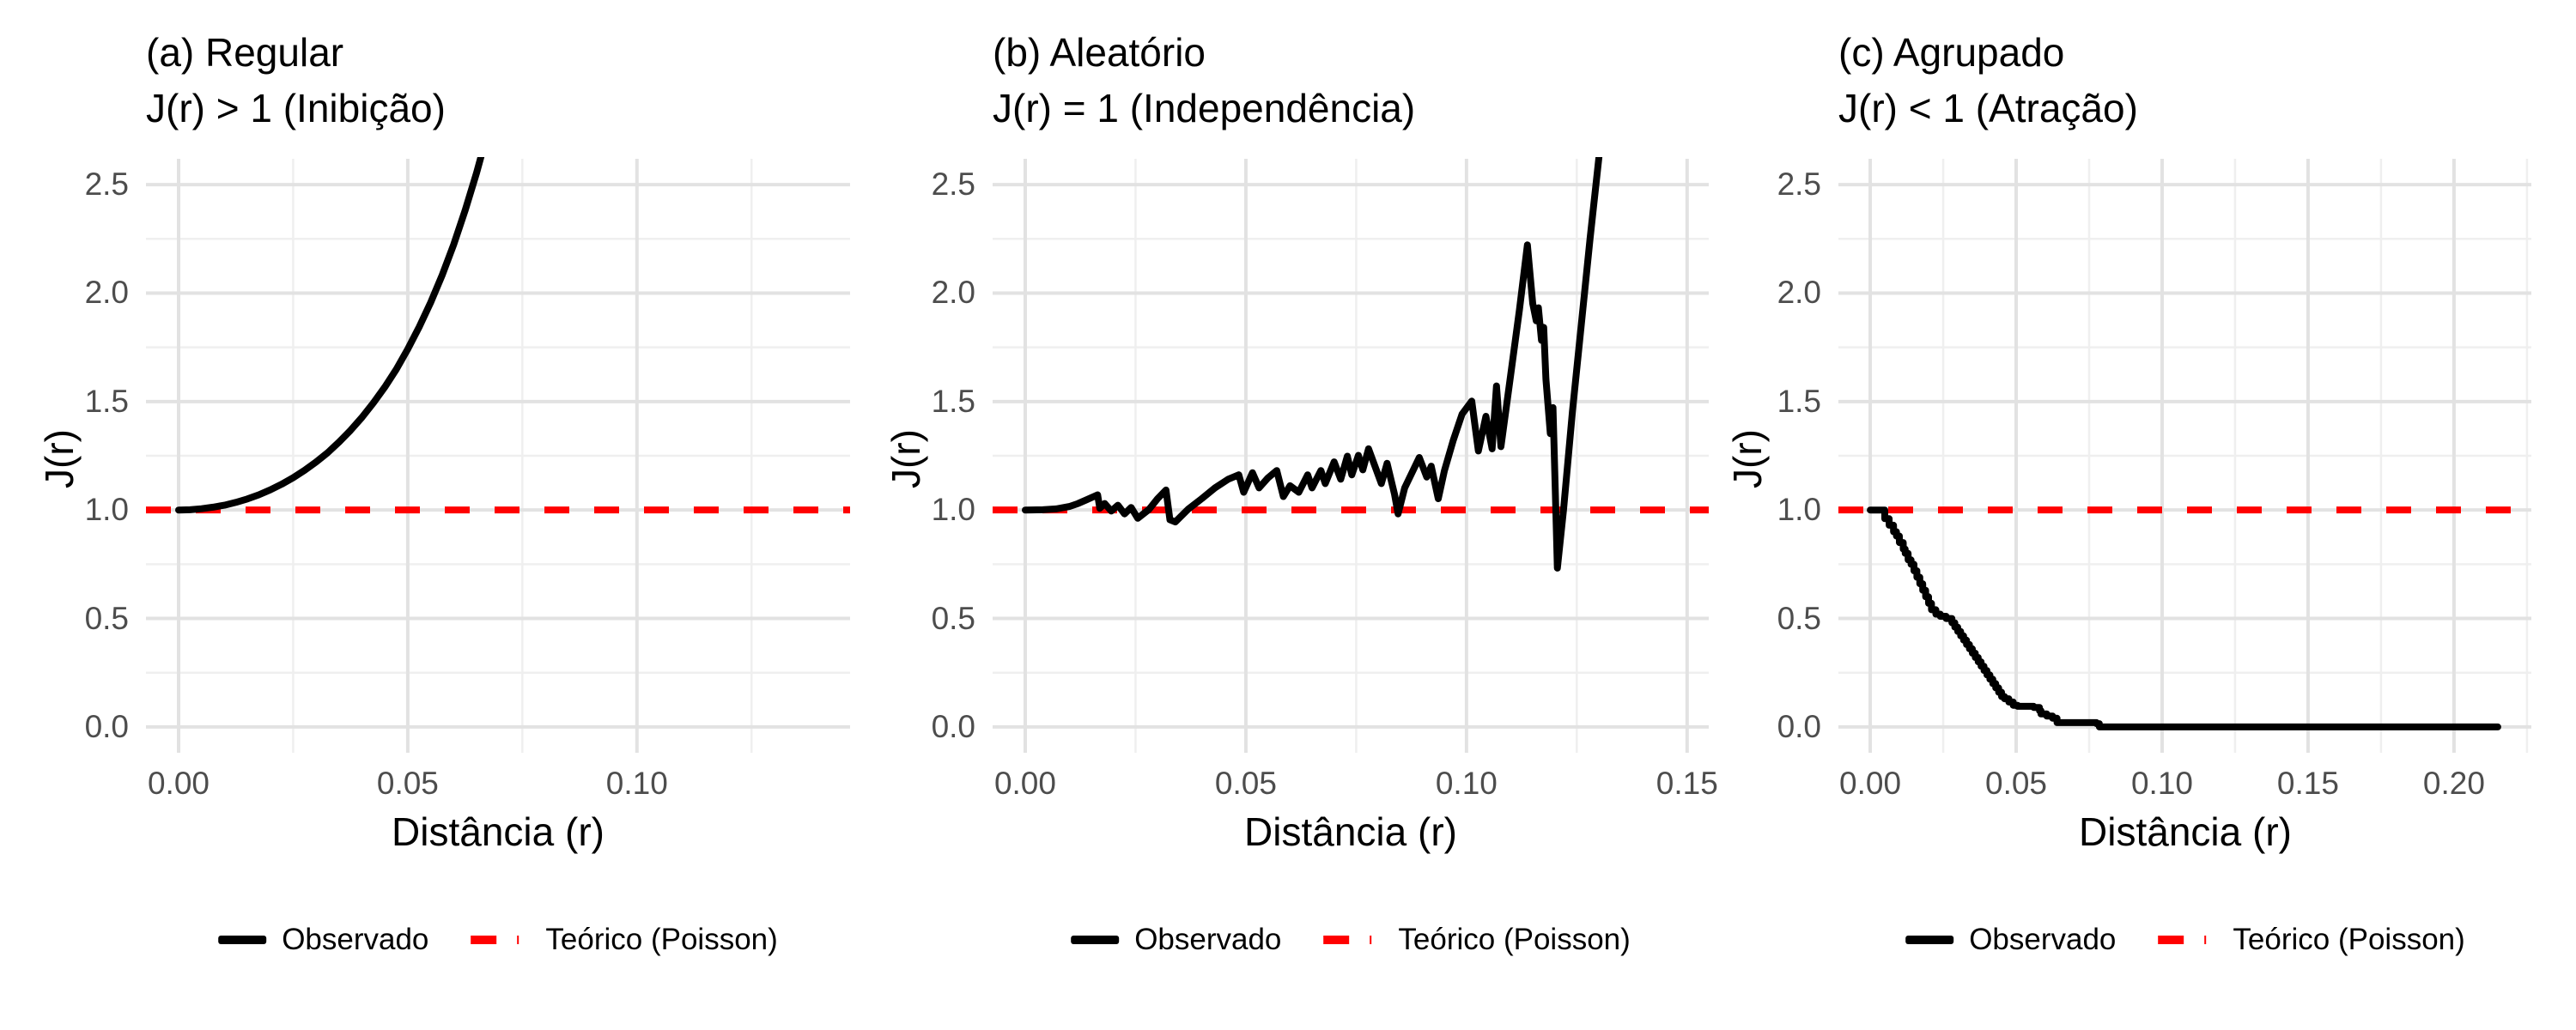 The image size is (2576, 1030). What do you see at coordinates (296, 108) in the screenshot?
I see `panel-subtitle: J(r) > 1 (Inibição)` at bounding box center [296, 108].